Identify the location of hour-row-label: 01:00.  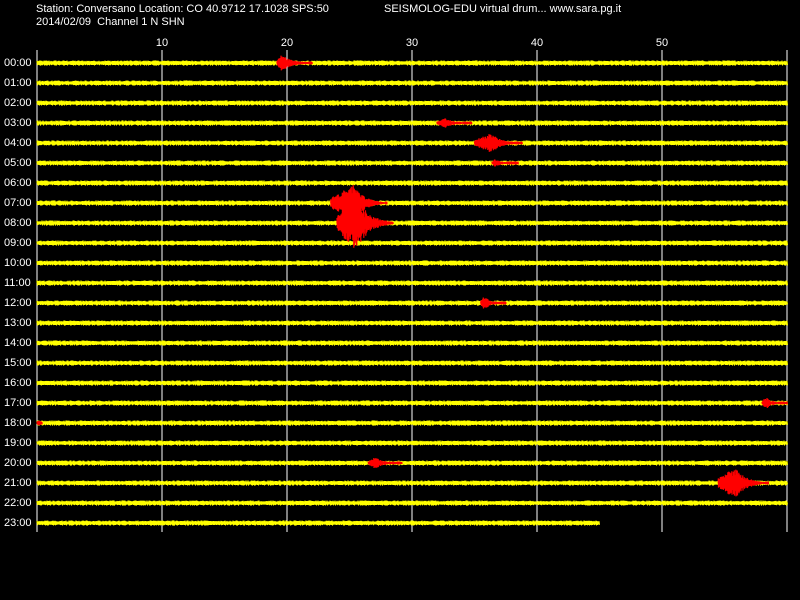
(18, 83).